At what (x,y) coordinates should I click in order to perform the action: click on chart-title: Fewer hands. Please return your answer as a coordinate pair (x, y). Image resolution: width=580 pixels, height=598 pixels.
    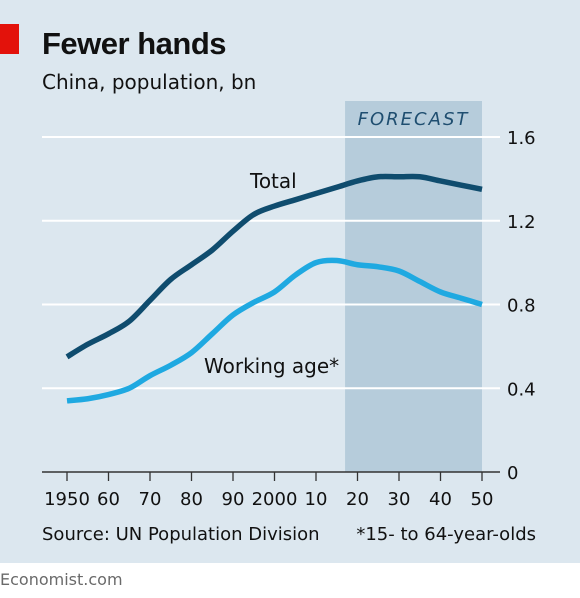
    Looking at the image, I should click on (134, 43).